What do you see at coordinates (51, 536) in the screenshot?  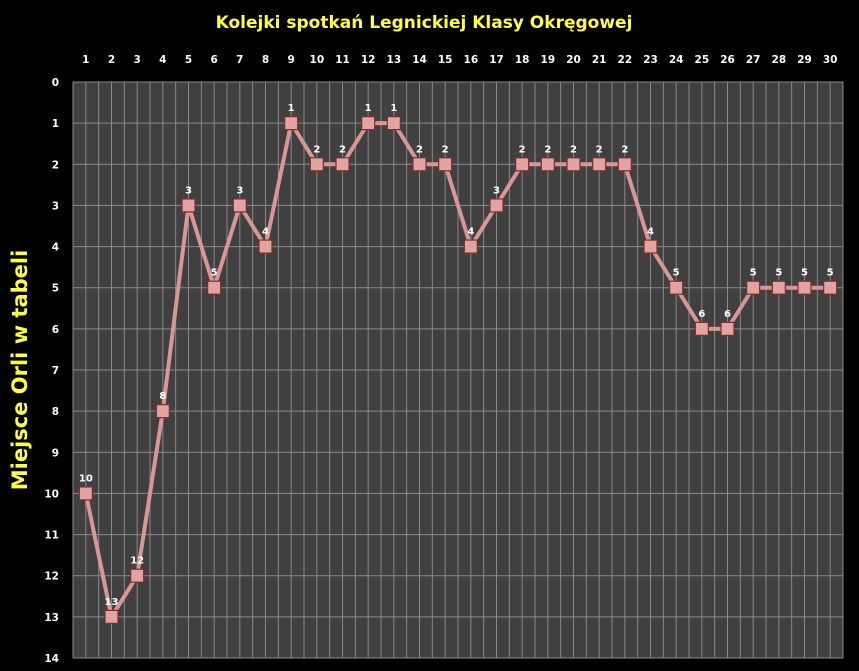 I see `y-tick-label: 11` at bounding box center [51, 536].